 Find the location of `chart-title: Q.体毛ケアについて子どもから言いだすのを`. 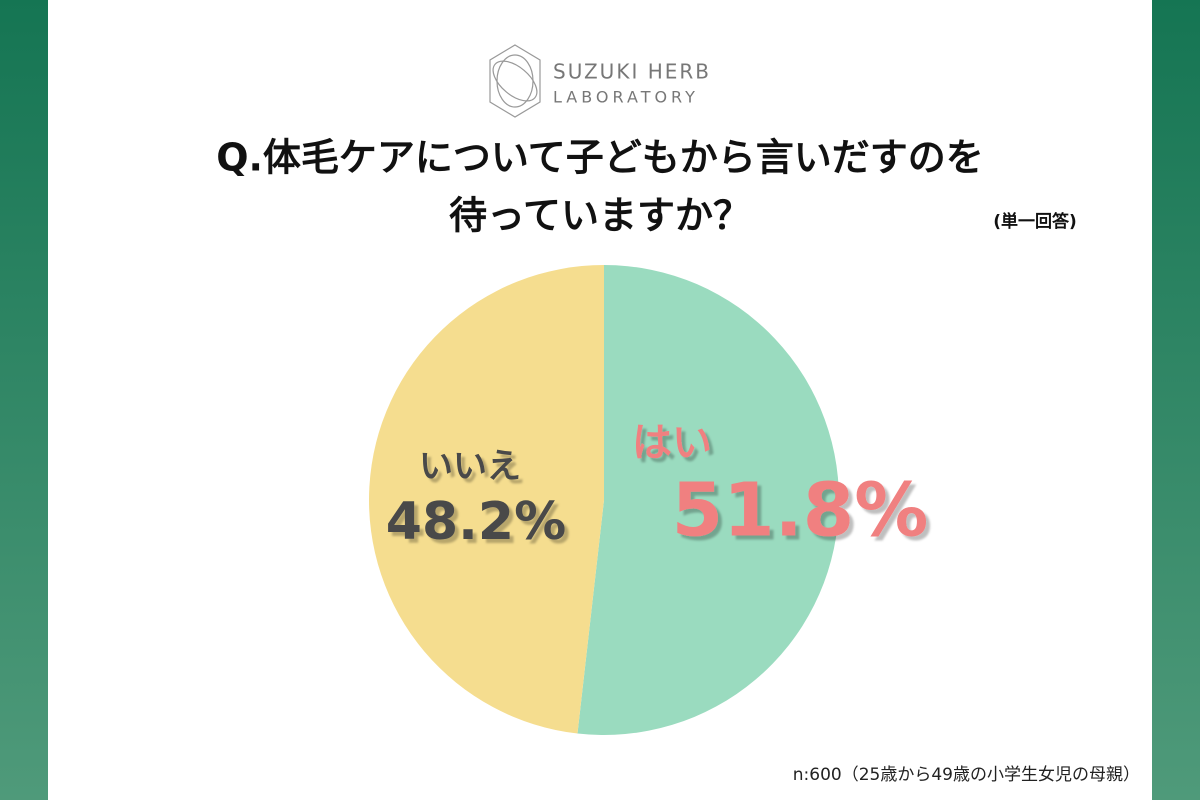

chart-title: Q.体毛ケアについて子どもから言いだすのを is located at coordinates (600, 158).